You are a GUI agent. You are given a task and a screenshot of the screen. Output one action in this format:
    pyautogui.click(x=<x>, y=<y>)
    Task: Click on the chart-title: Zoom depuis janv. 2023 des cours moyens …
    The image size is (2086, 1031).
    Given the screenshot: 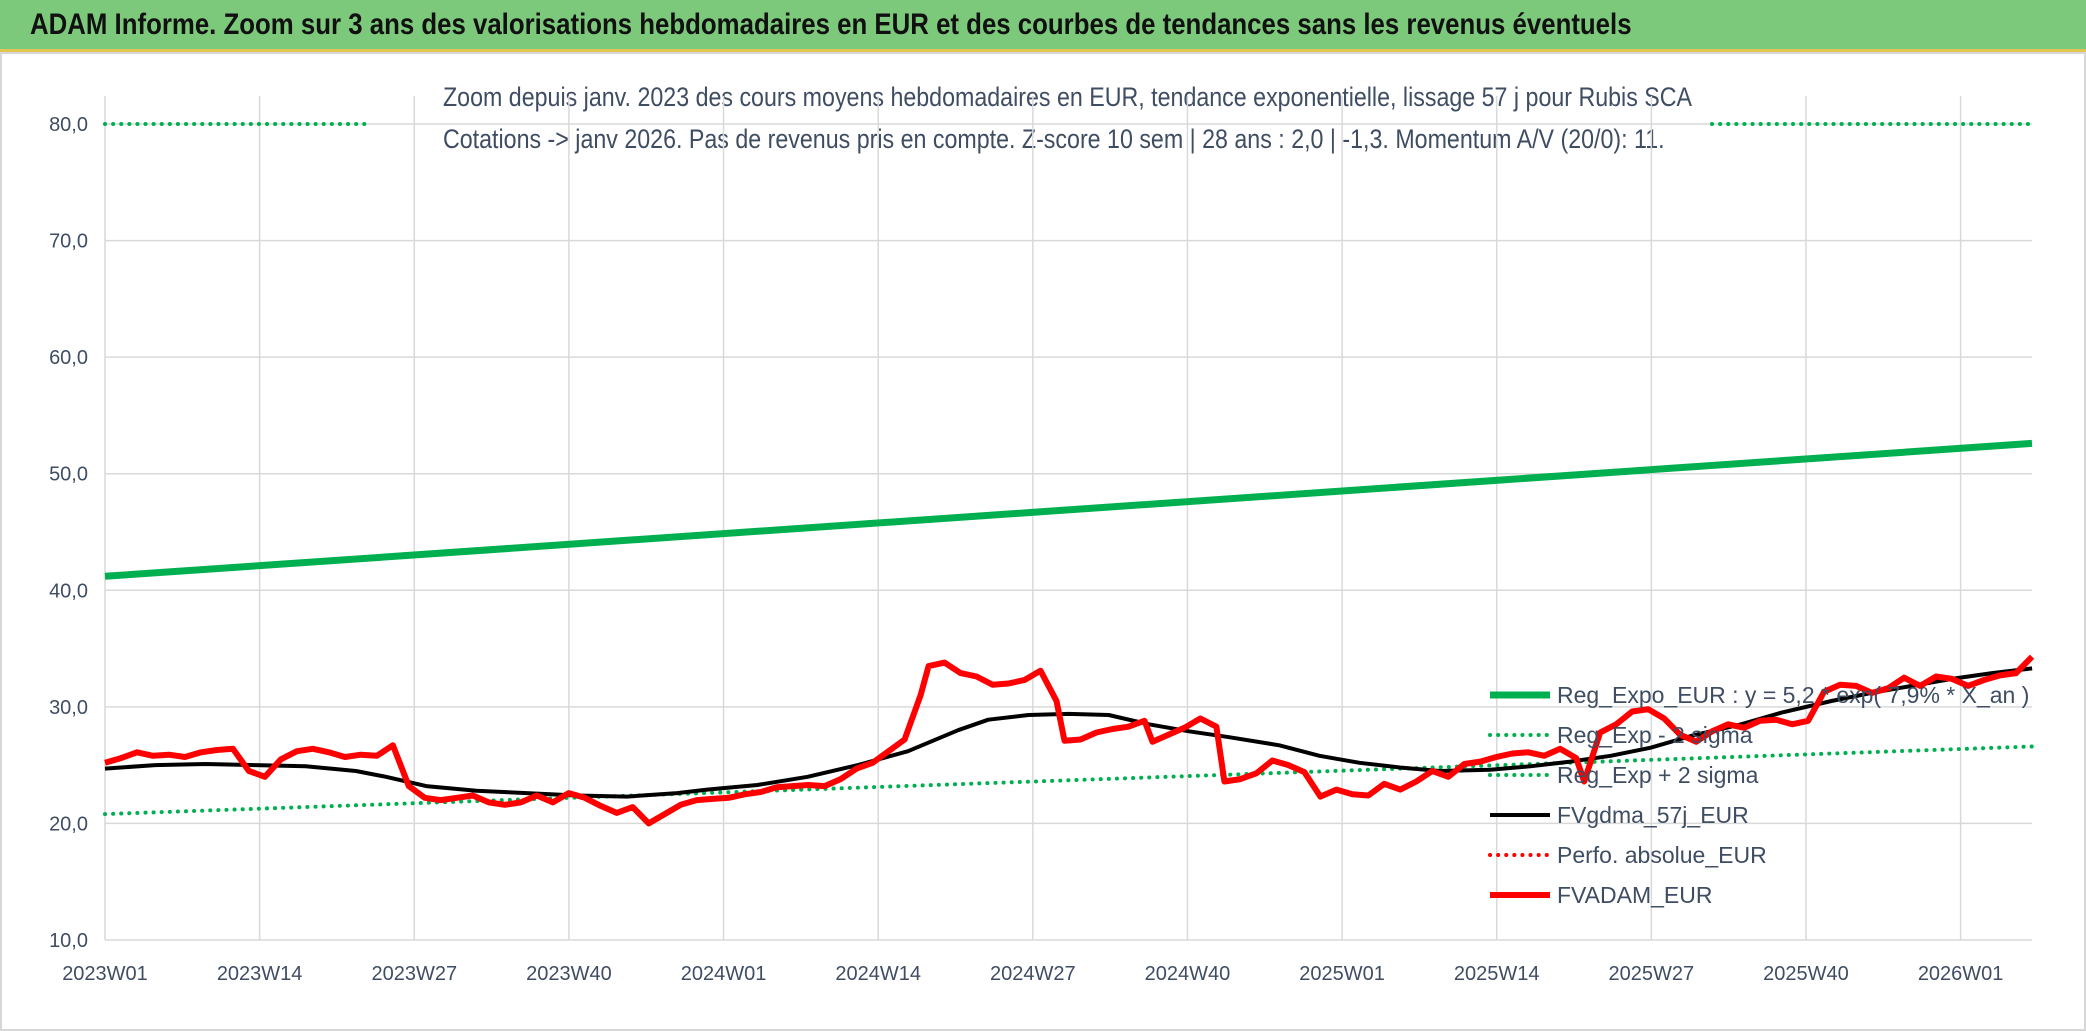 What is the action you would take?
    pyautogui.click(x=1068, y=97)
    